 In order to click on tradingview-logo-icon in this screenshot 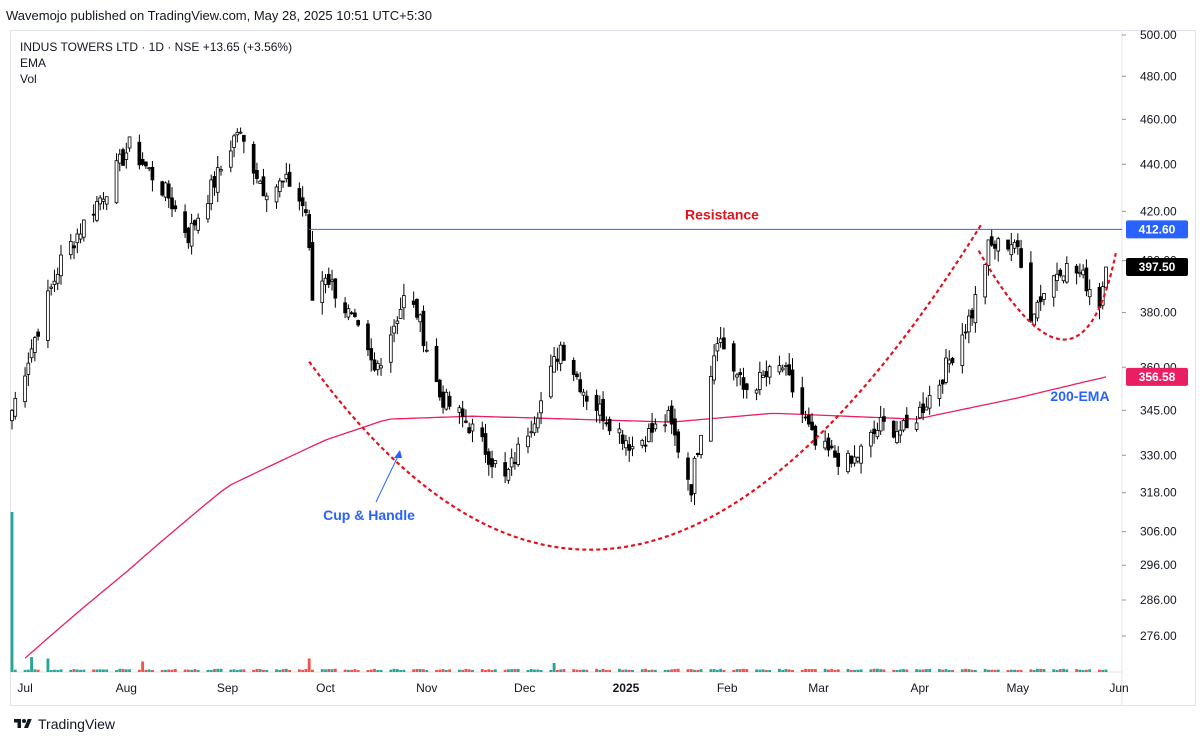, I will do `click(23, 724)`.